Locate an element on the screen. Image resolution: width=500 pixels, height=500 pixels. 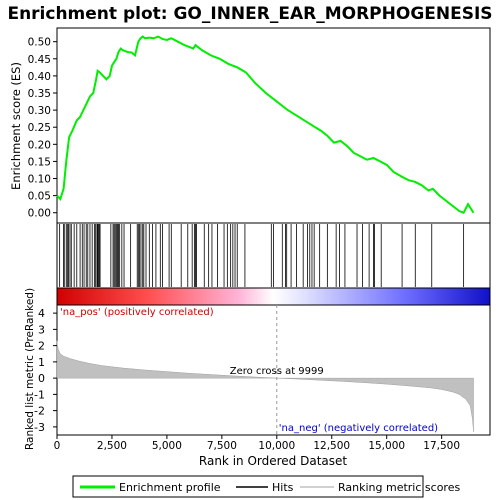
legend-label-enrichment: Enrichment profile is located at coordinates (170, 487).